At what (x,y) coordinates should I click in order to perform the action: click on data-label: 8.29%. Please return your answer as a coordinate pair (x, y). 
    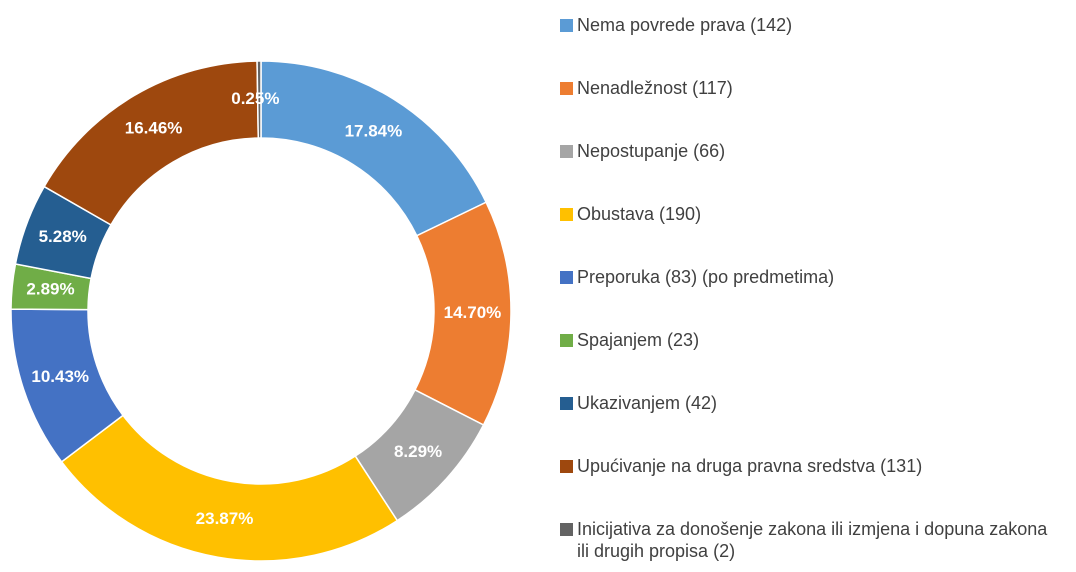
    Looking at the image, I should click on (418, 451).